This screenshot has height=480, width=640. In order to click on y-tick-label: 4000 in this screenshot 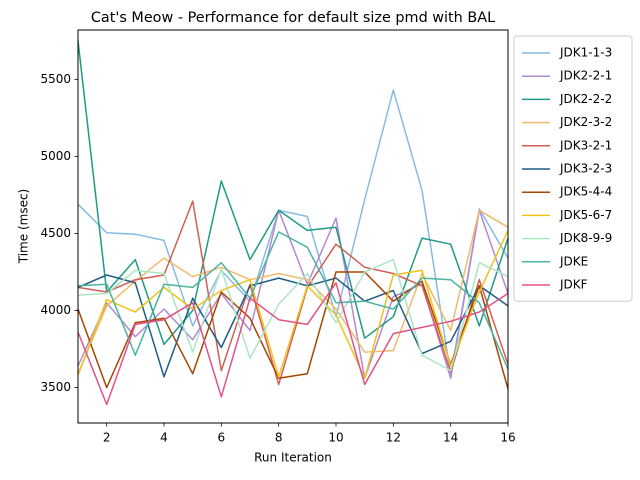, I will do `click(55, 310)`.